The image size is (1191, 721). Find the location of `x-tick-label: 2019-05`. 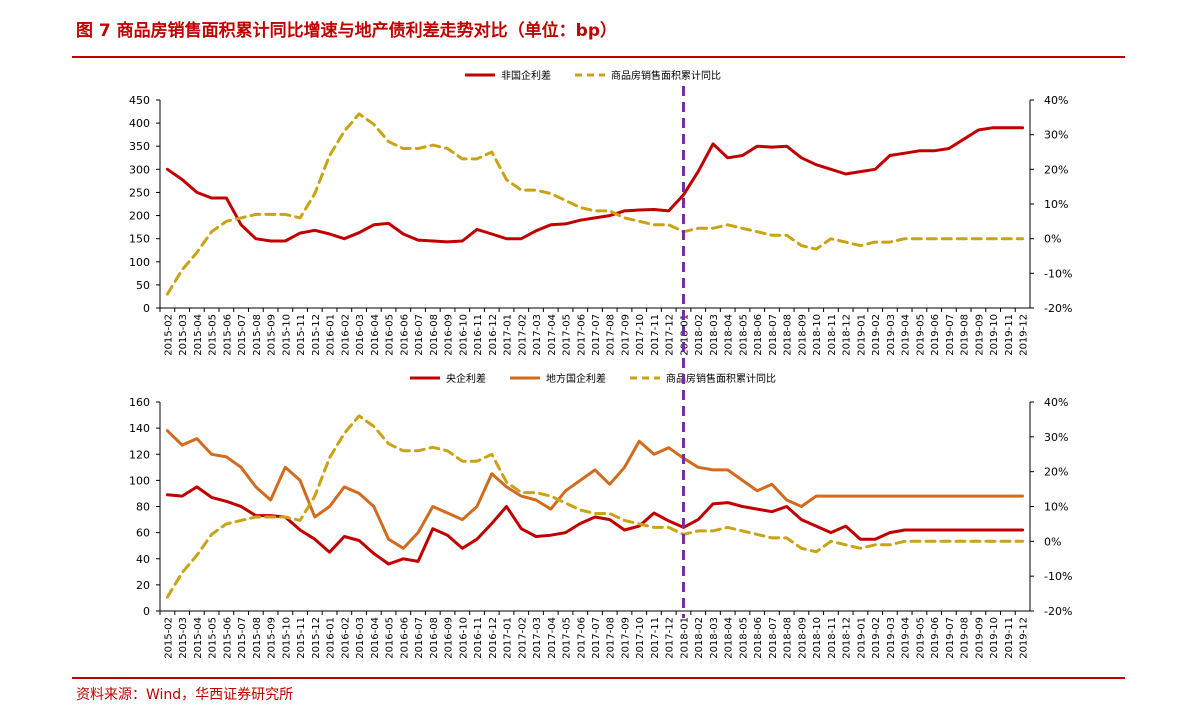

x-tick-label: 2019-05 is located at coordinates (920, 638).